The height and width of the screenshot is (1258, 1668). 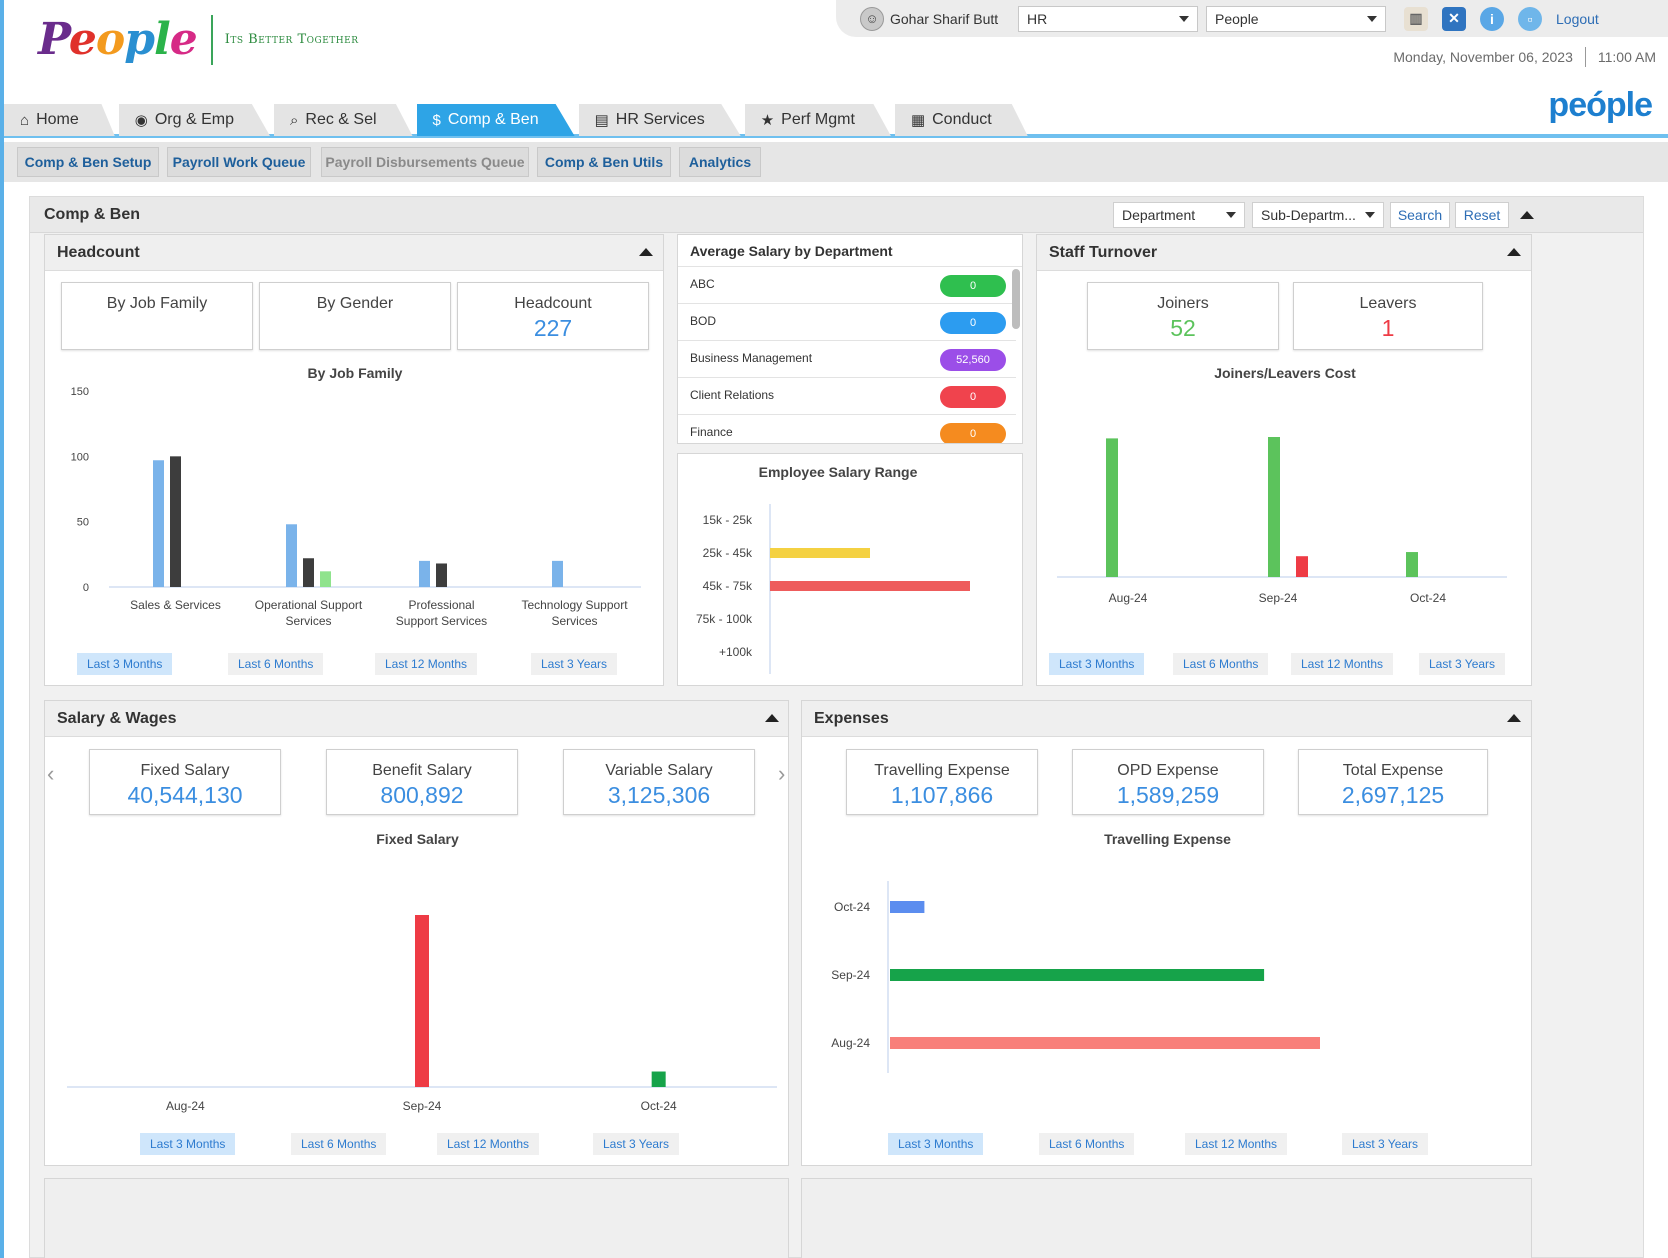 What do you see at coordinates (659, 1106) in the screenshot?
I see `x-tick-label: Oct-24` at bounding box center [659, 1106].